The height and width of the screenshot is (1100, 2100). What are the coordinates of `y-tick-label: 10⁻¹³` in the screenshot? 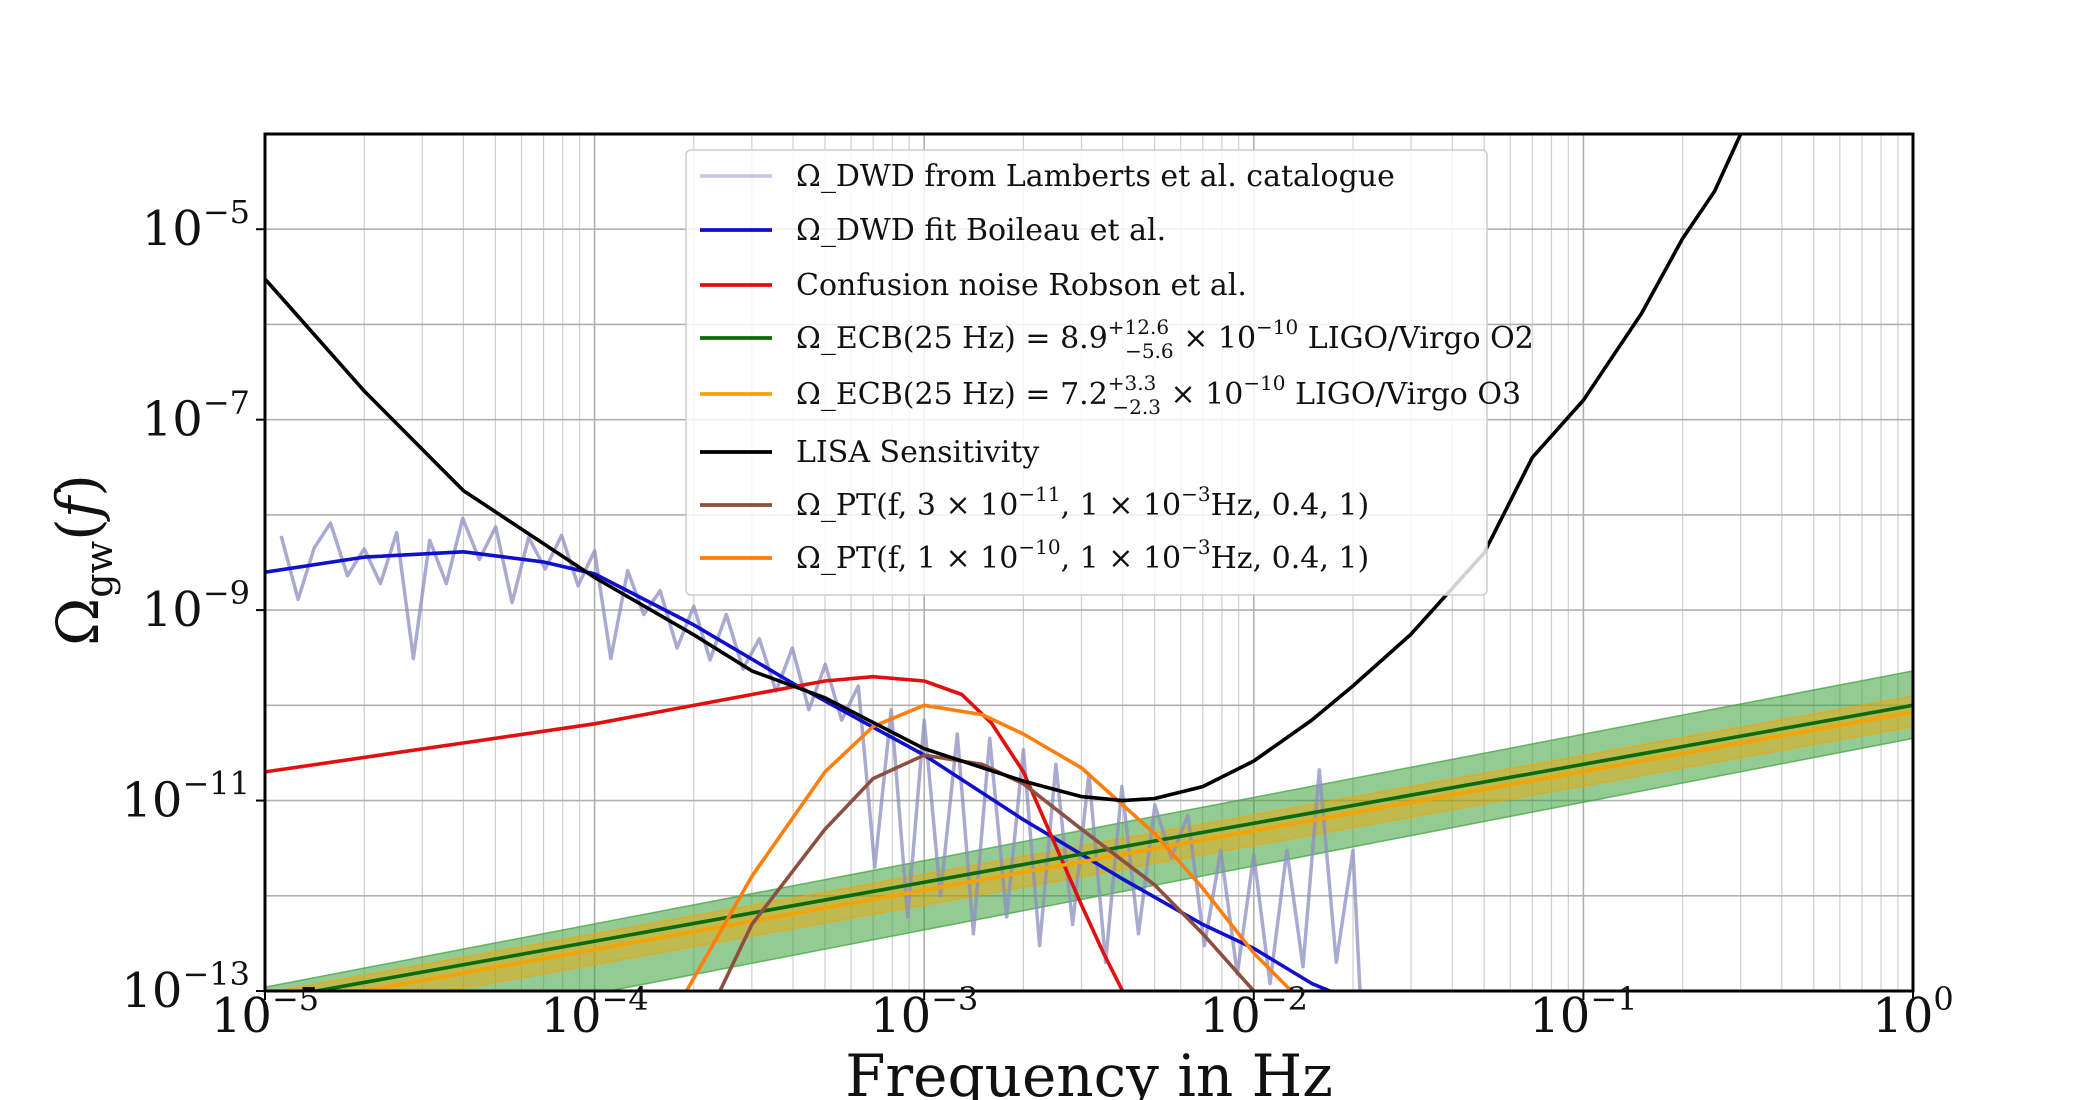 It's located at (185, 987).